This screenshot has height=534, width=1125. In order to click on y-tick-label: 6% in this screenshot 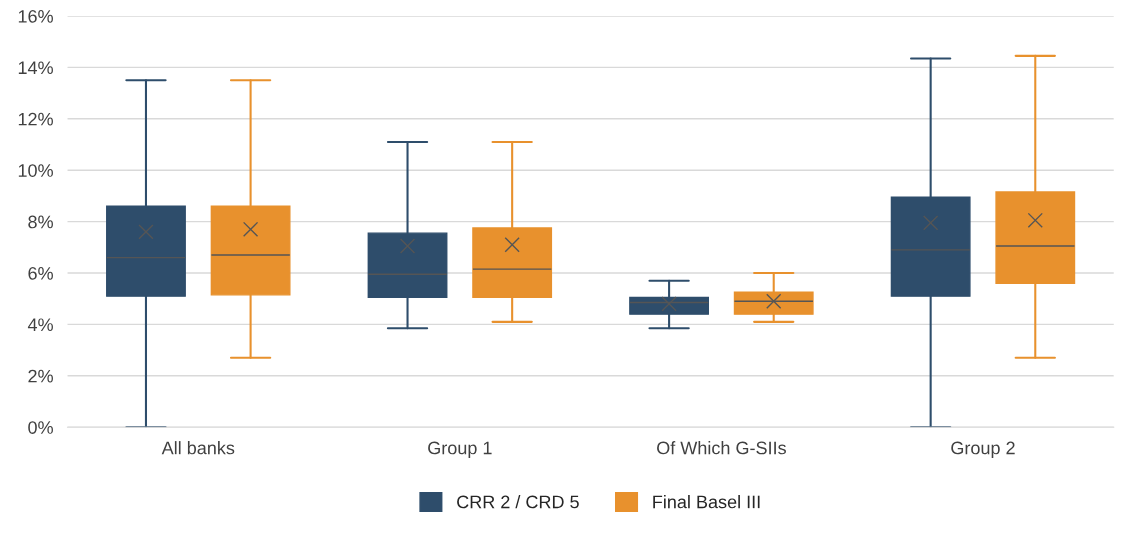, I will do `click(40, 273)`.